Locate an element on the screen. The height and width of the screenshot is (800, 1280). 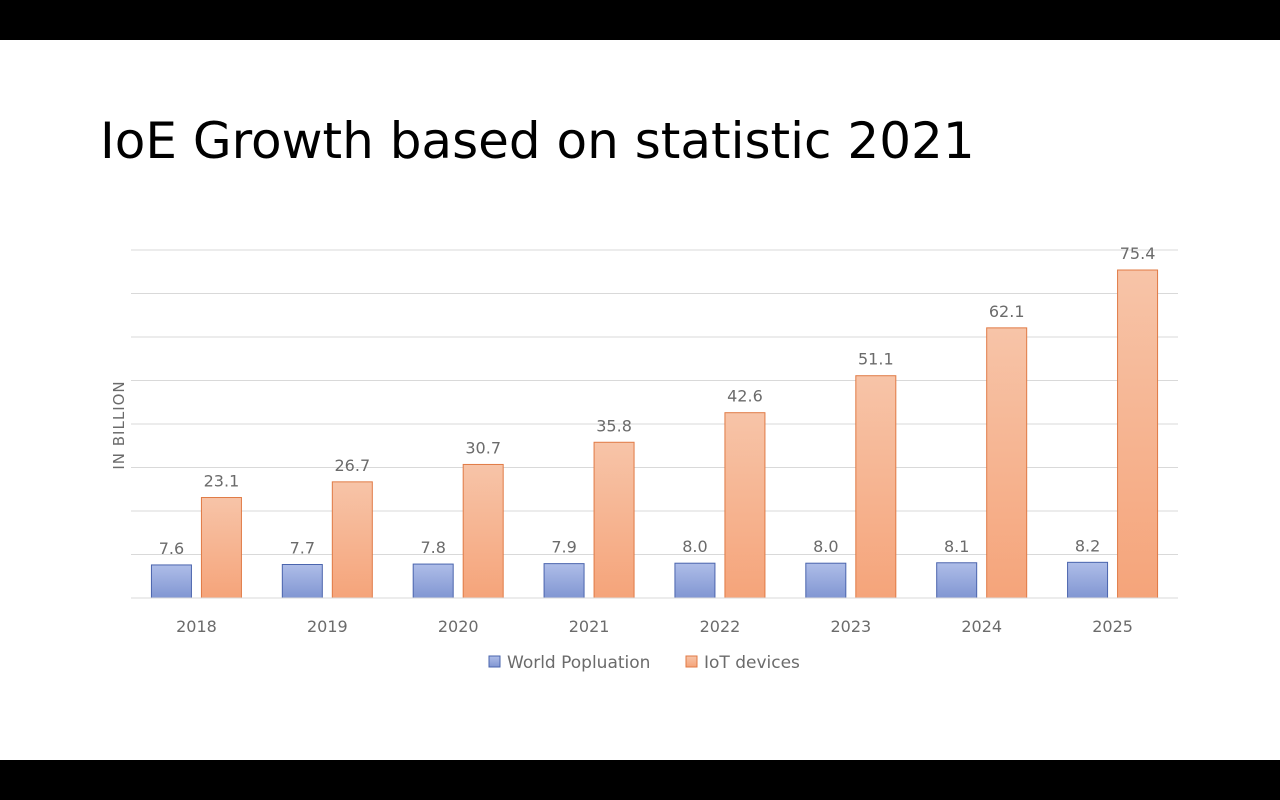
x-tick-label: 2021 is located at coordinates (589, 626).